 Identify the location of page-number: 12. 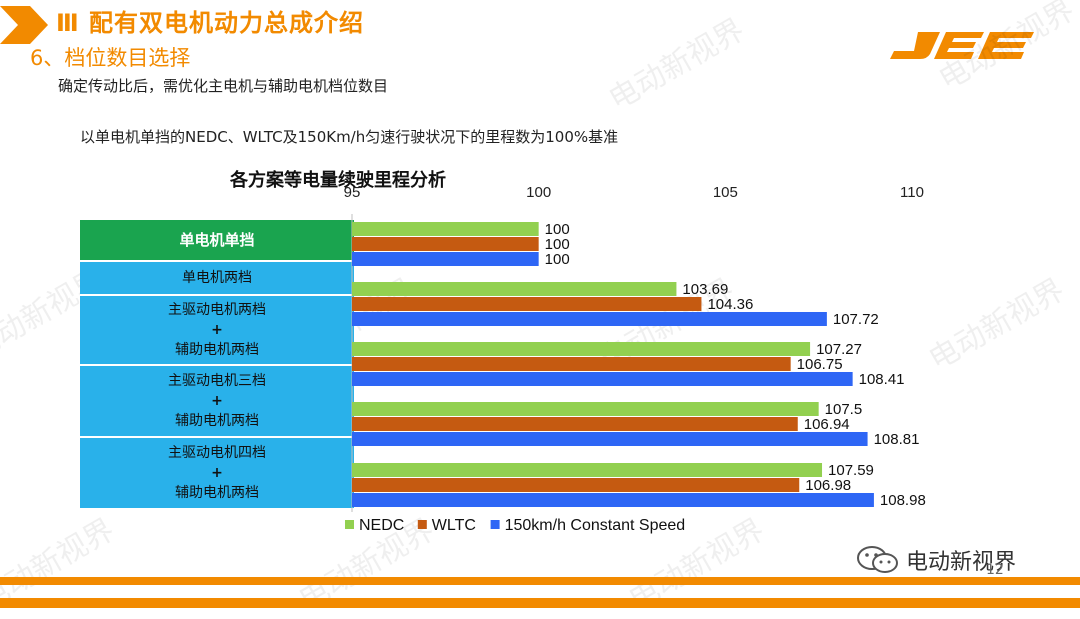
(995, 570).